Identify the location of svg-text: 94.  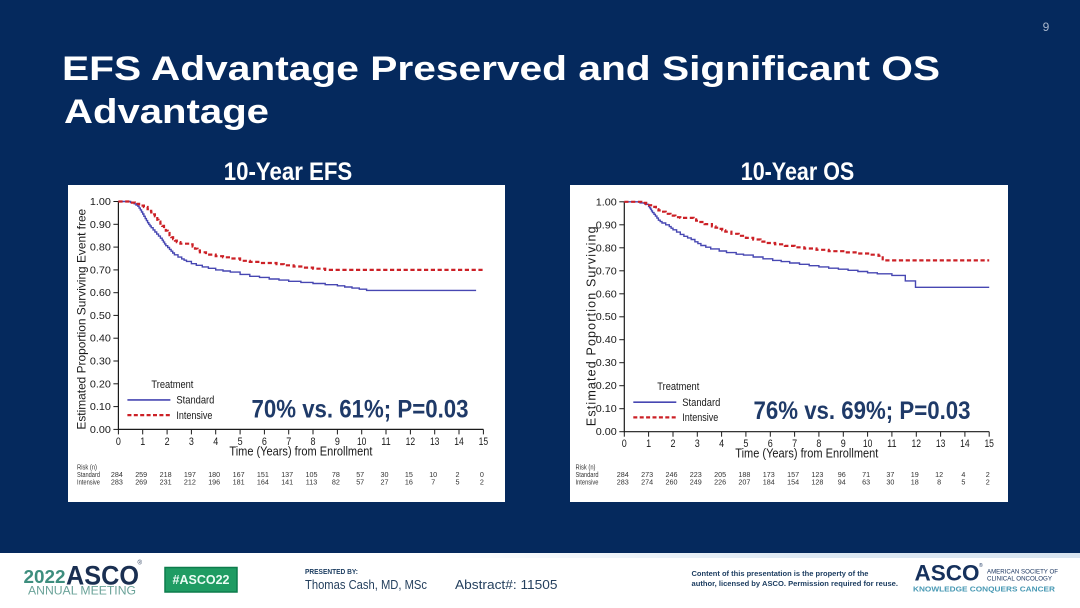
(842, 482).